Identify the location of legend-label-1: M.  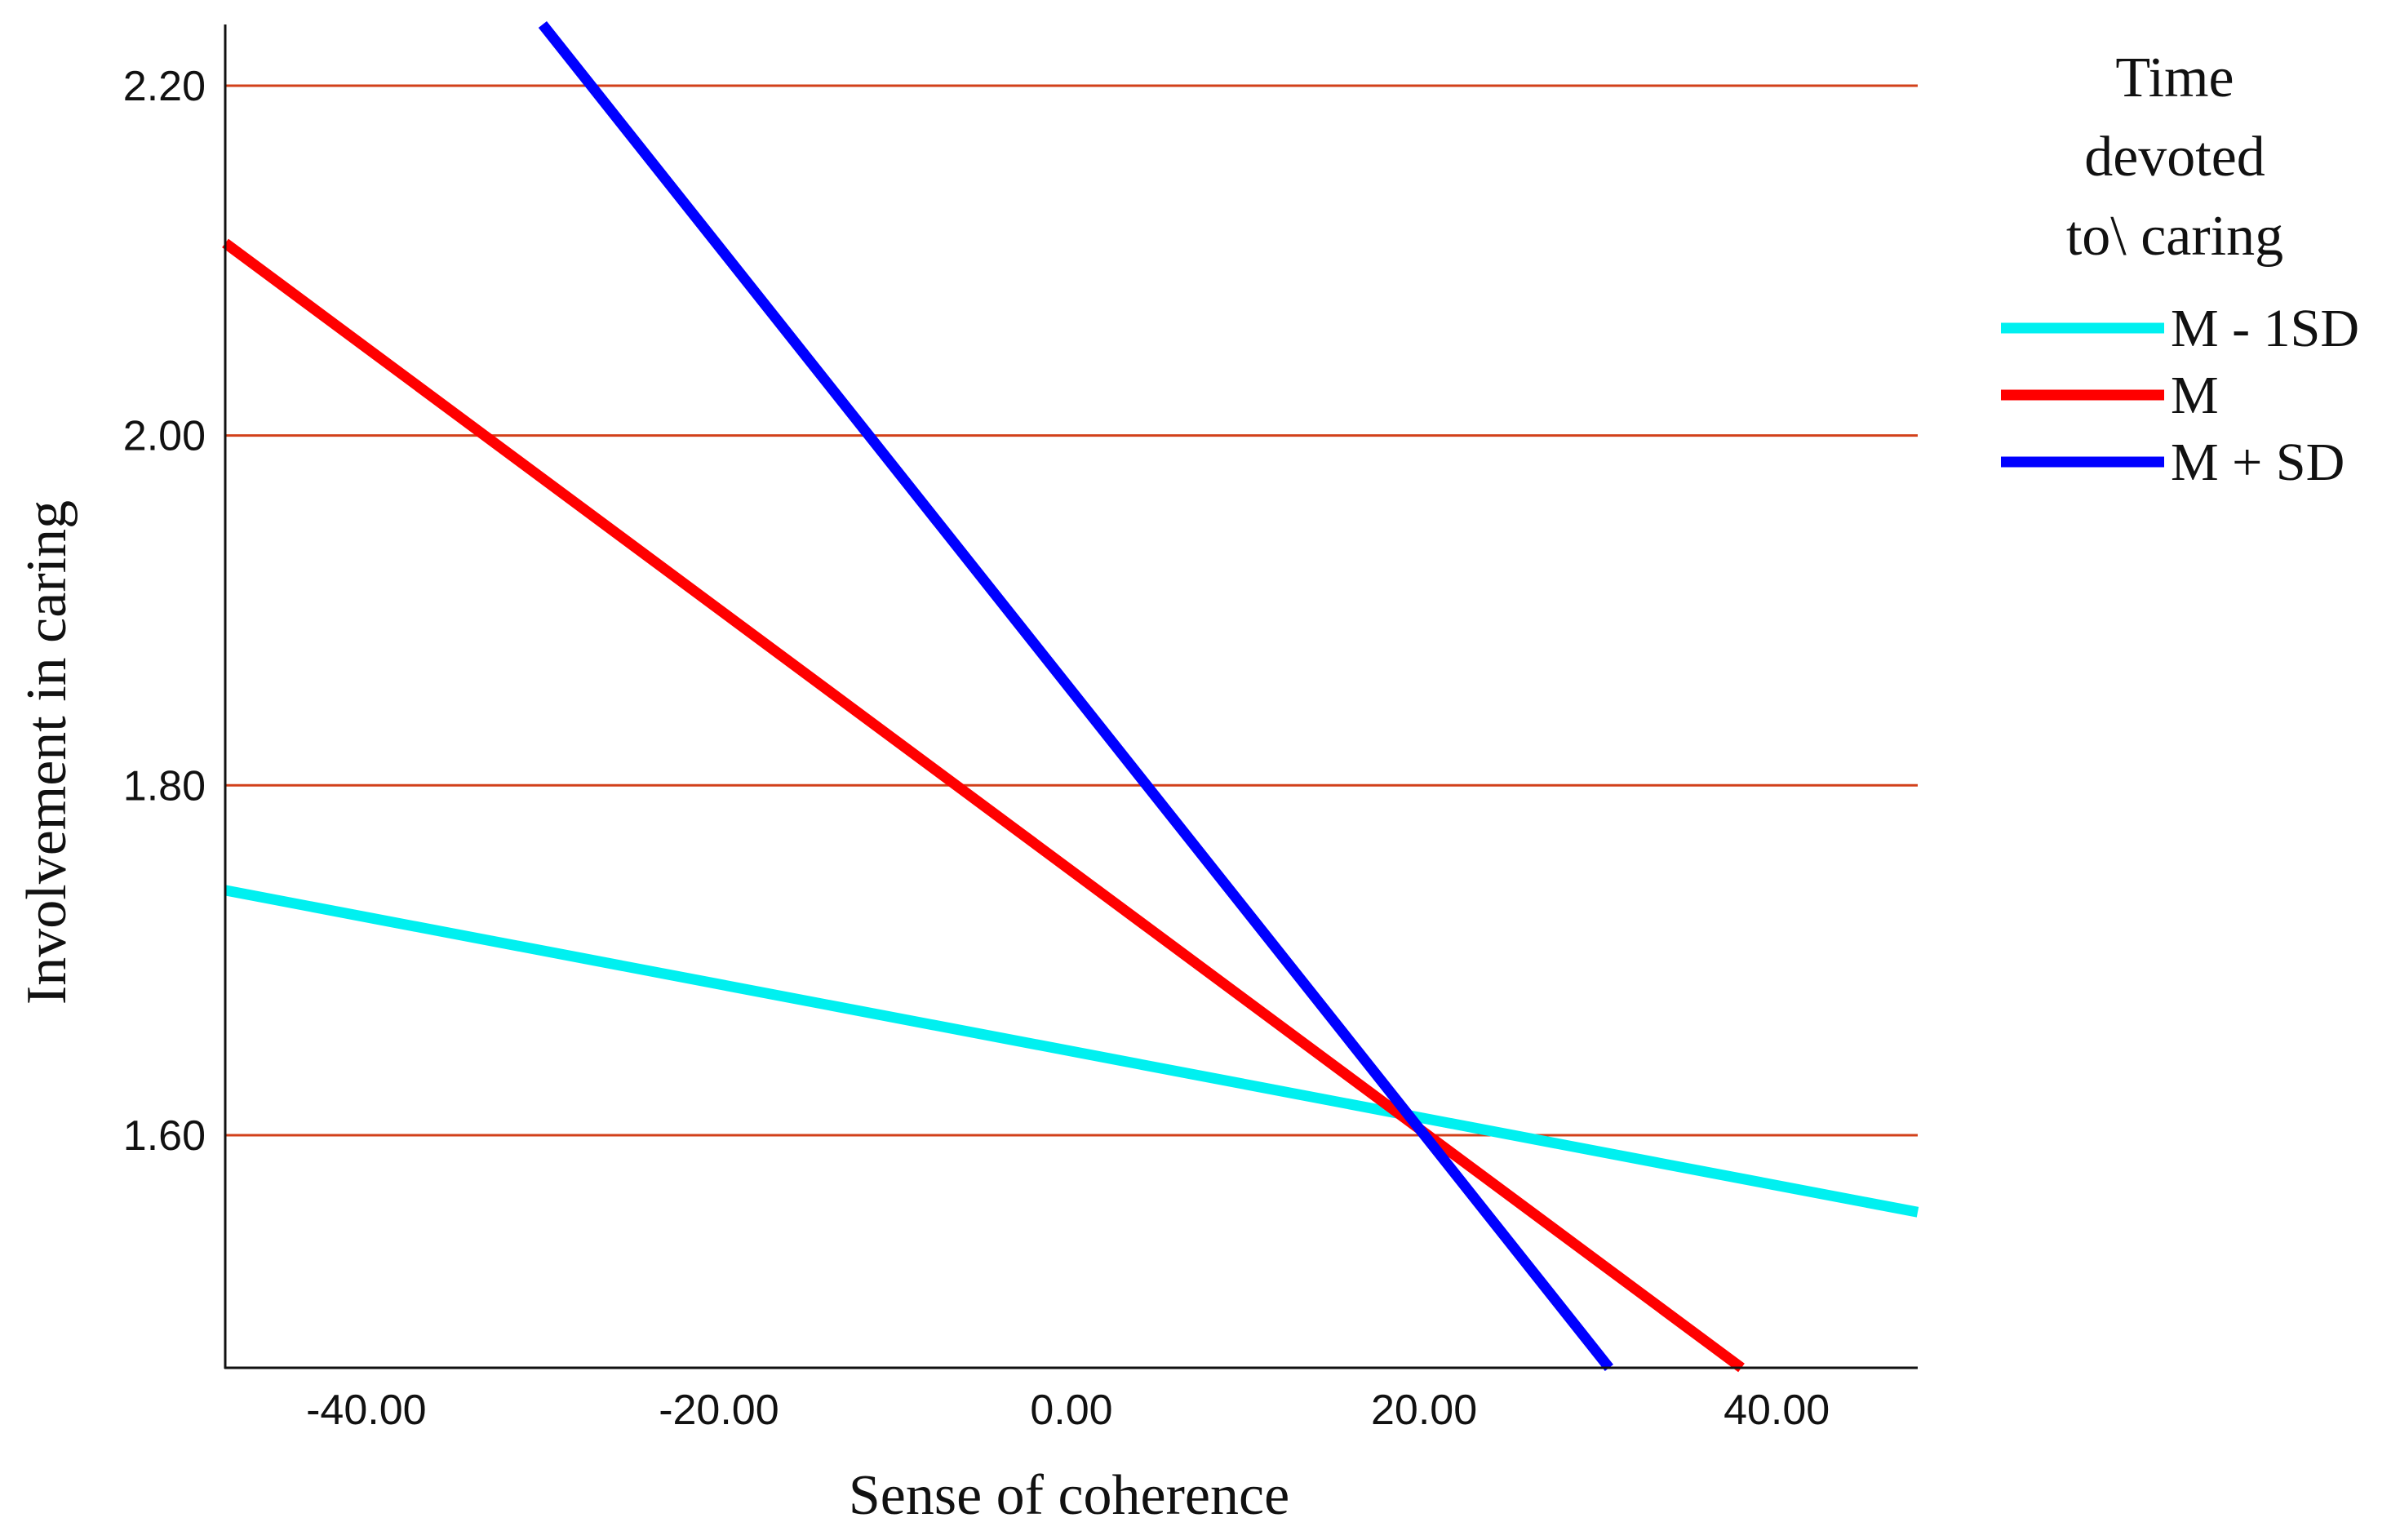
(2195, 395).